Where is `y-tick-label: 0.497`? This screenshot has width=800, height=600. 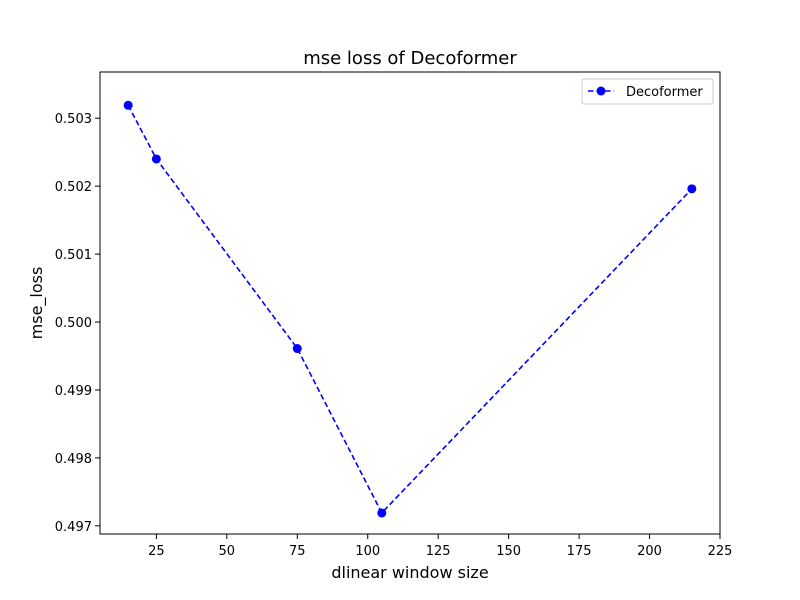 y-tick-label: 0.497 is located at coordinates (73, 527).